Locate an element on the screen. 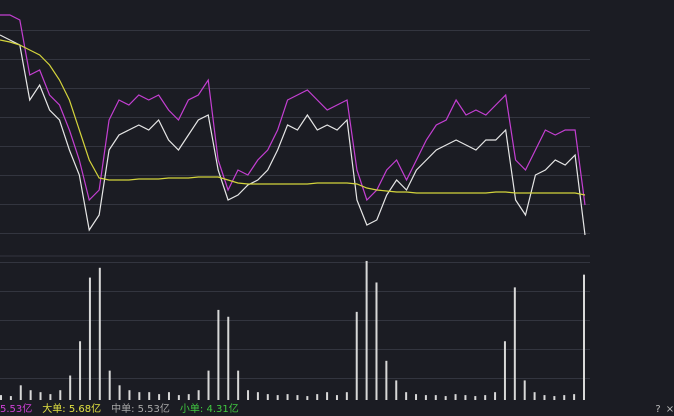 The image size is (674, 416). status-item: 小单: 4.31亿 is located at coordinates (209, 408).